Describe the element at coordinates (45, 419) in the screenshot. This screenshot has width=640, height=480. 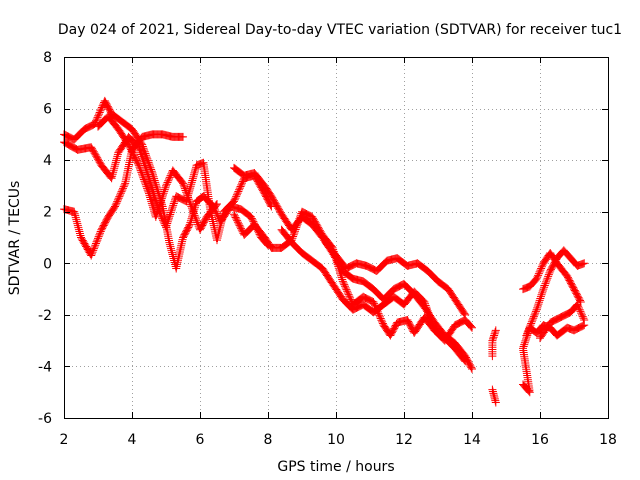
I see `y-tick-label: -6` at that location.